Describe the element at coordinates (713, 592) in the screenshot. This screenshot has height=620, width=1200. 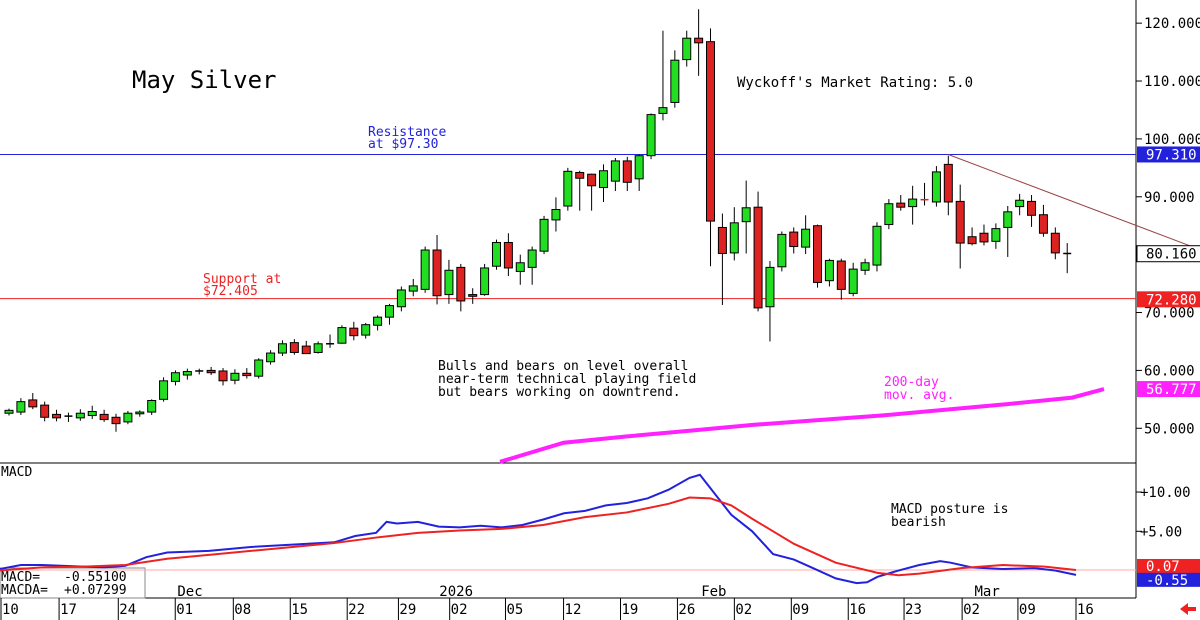
I see `x-month-label: Feb` at that location.